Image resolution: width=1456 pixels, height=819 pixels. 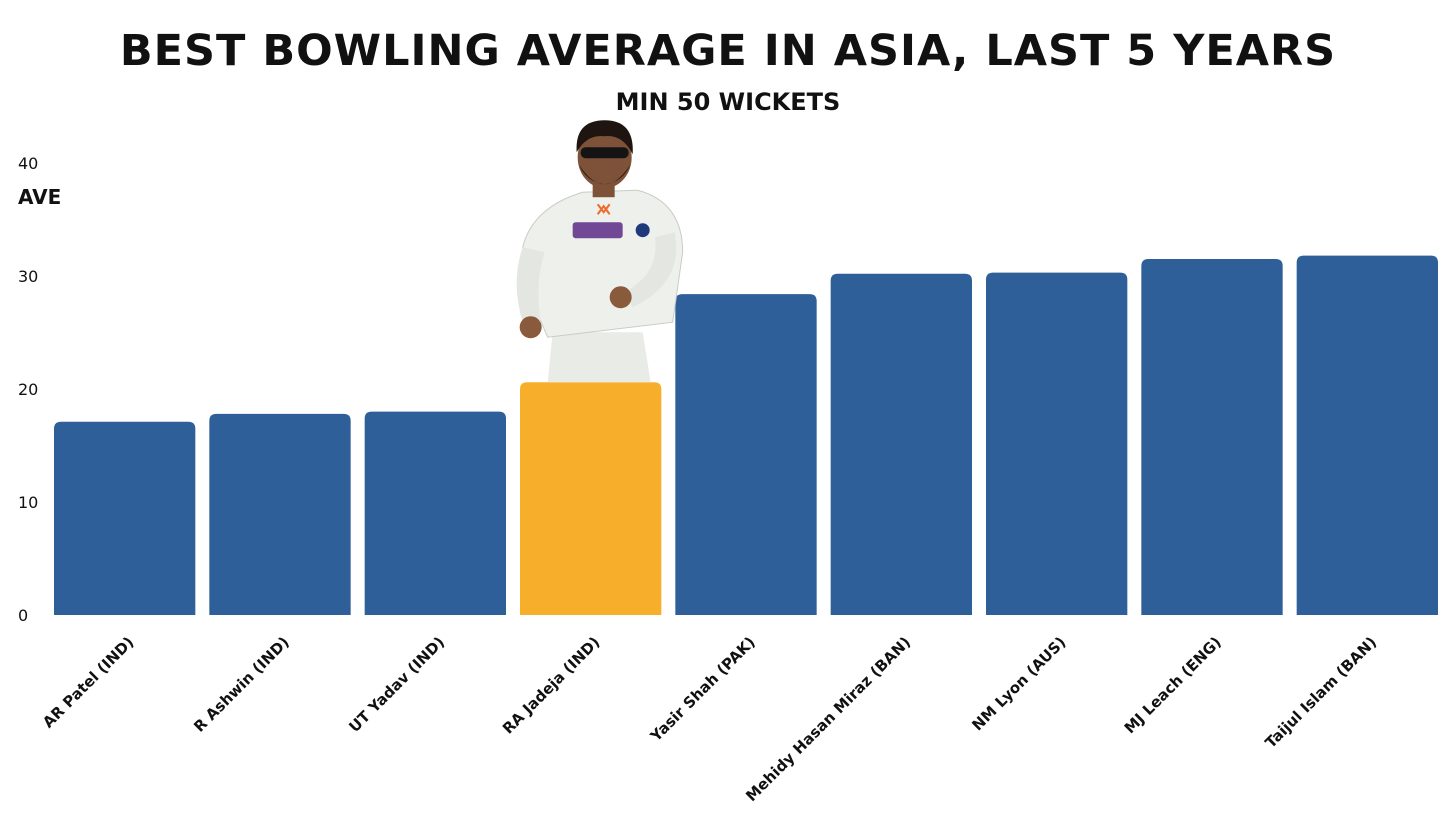 I want to click on player-photo, so click(x=600, y=251).